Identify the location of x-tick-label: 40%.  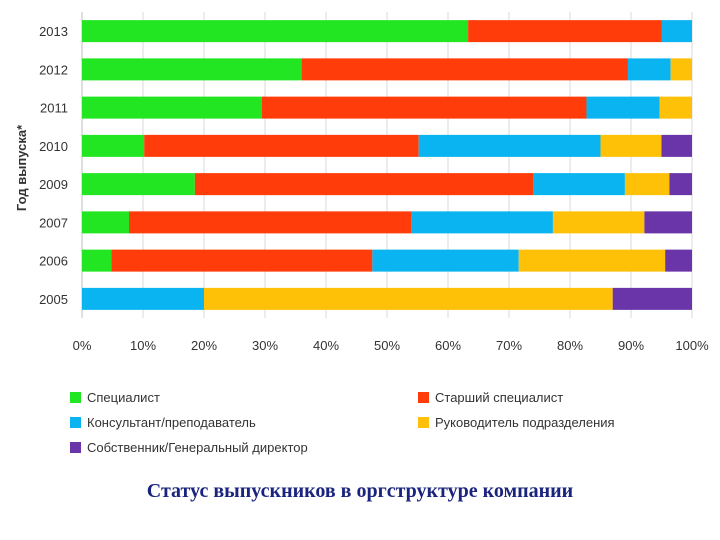
(326, 345).